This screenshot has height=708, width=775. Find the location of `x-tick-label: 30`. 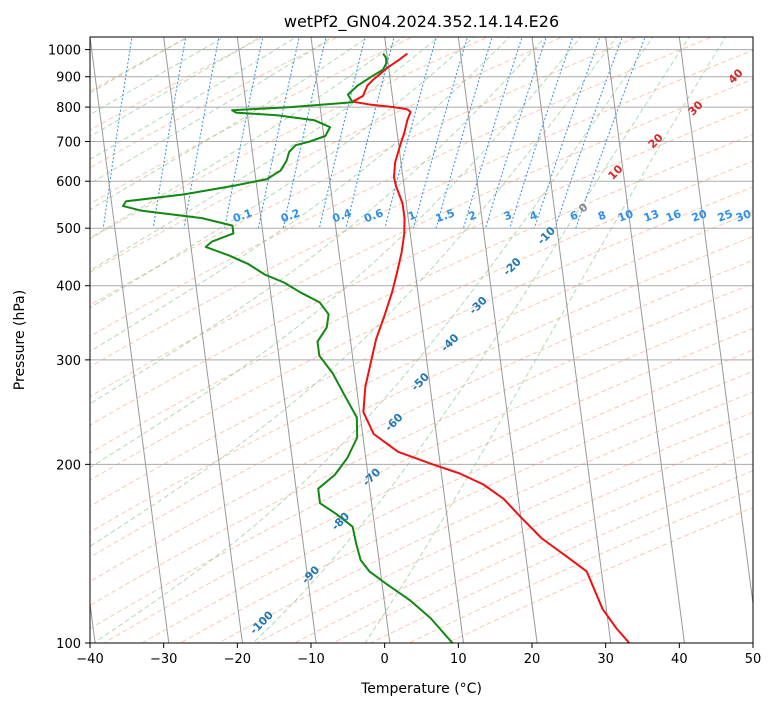

x-tick-label: 30 is located at coordinates (605, 659).